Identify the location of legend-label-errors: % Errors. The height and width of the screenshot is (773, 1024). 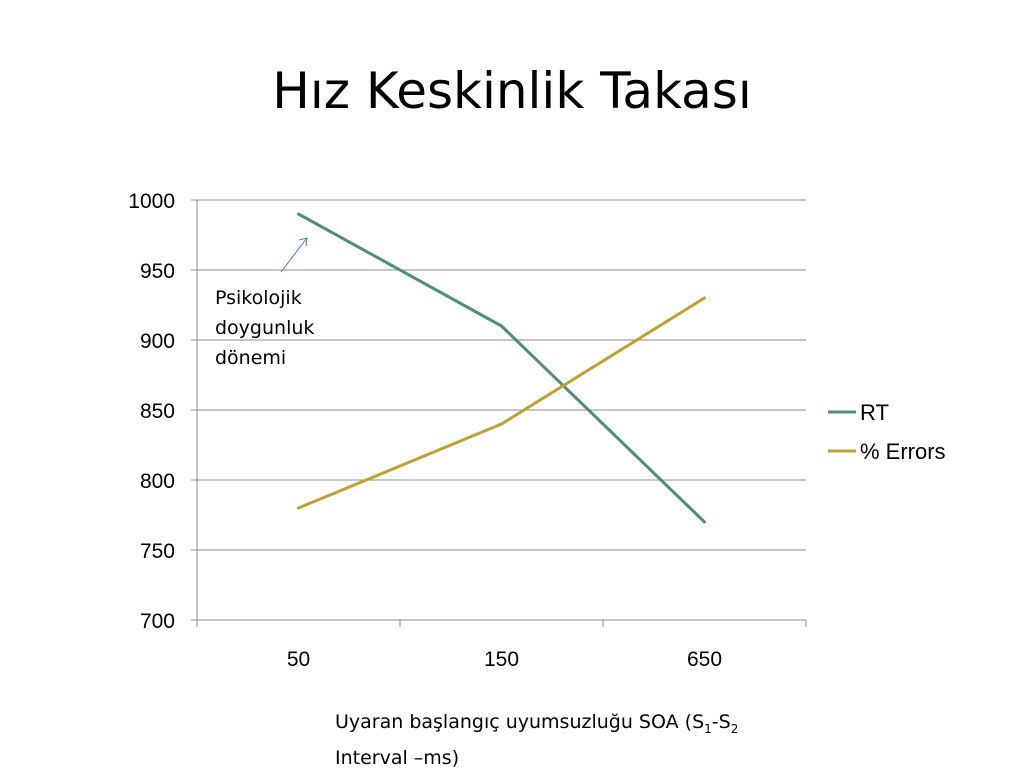
(903, 451).